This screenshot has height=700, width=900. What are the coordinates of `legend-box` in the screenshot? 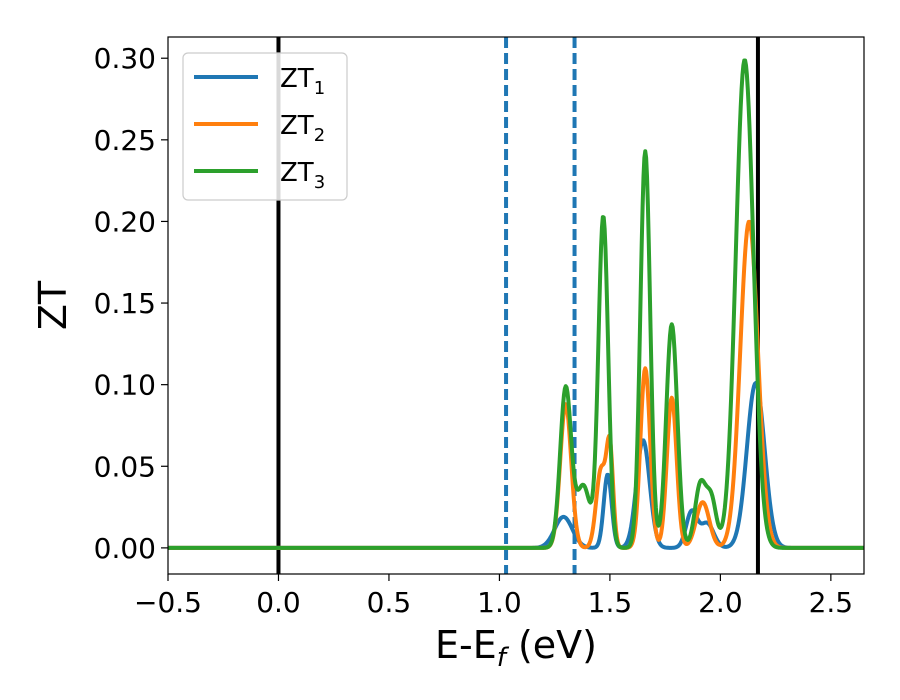 It's located at (265, 126).